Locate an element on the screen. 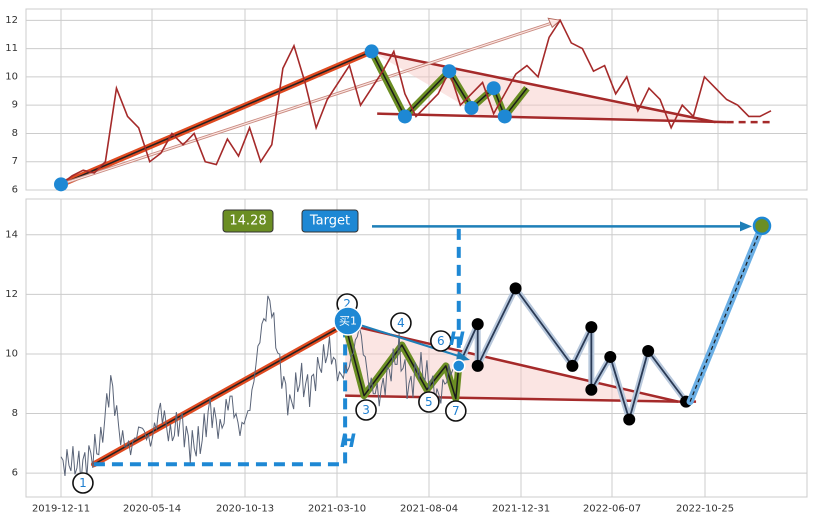  target-value-box: 14.28 is located at coordinates (248, 221).